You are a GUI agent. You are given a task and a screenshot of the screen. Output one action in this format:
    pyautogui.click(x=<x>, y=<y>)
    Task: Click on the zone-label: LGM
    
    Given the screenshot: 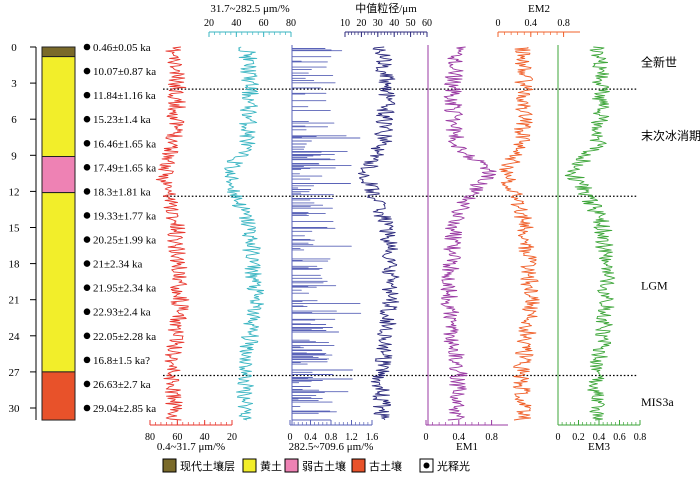 What is the action you would take?
    pyautogui.click(x=654, y=285)
    